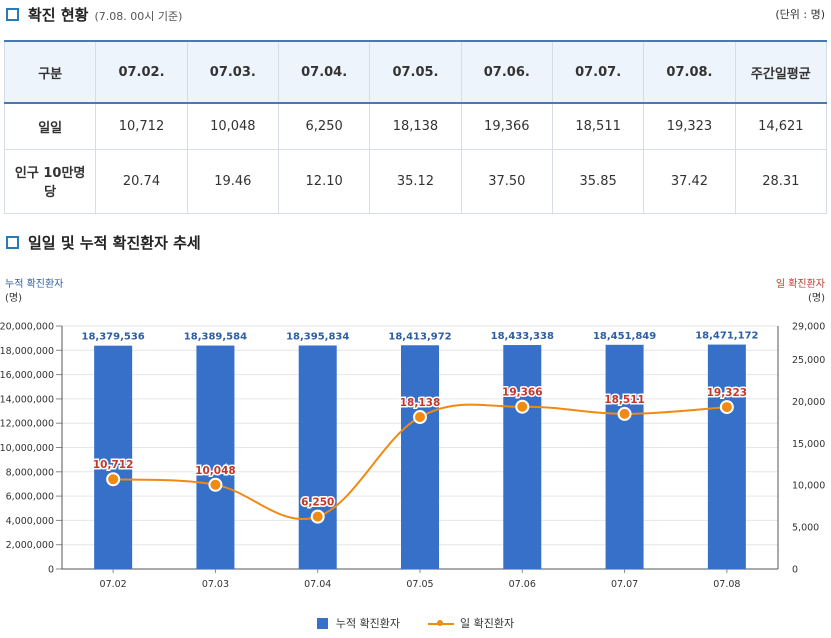  What do you see at coordinates (506, 126) in the screenshot?
I see `table-cell: 19,366` at bounding box center [506, 126].